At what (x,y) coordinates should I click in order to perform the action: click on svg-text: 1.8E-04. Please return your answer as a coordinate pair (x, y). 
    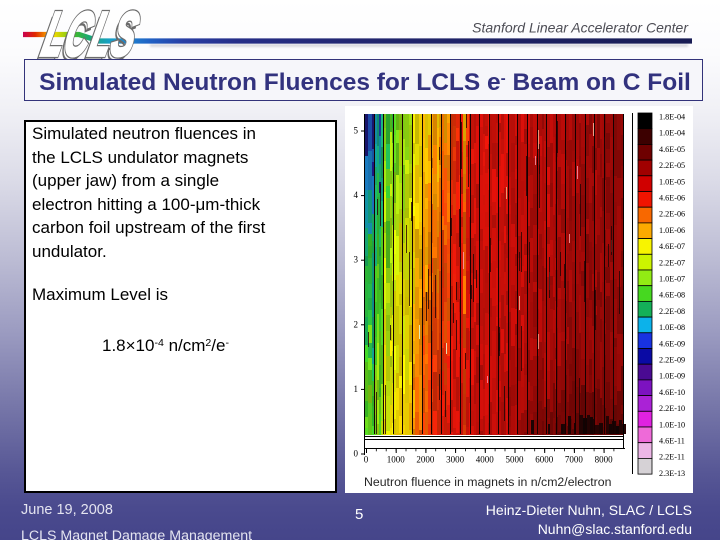
    Looking at the image, I should click on (672, 117).